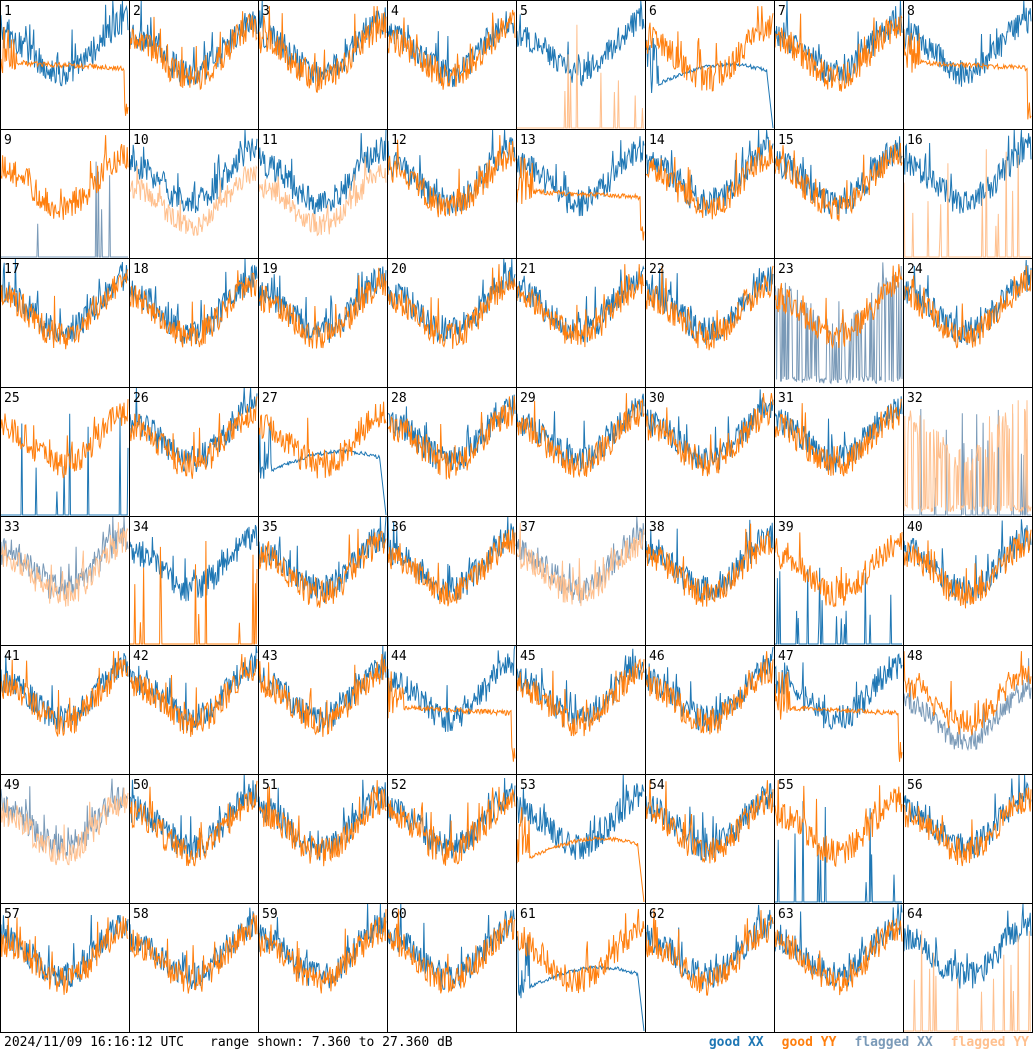  What do you see at coordinates (12, 656) in the screenshot?
I see `panel-41-label: 41` at bounding box center [12, 656].